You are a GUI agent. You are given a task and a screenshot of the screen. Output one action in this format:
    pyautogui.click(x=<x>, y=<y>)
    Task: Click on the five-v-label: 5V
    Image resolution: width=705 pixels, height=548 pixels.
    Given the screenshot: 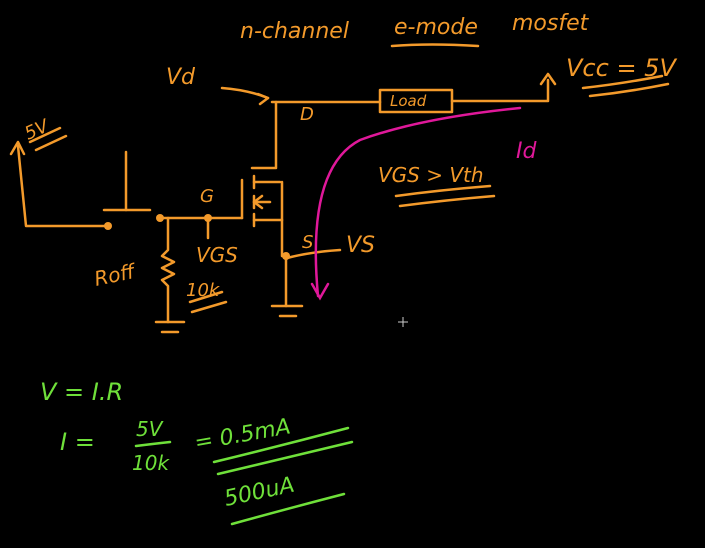 What is the action you would take?
    pyautogui.click(x=37, y=130)
    